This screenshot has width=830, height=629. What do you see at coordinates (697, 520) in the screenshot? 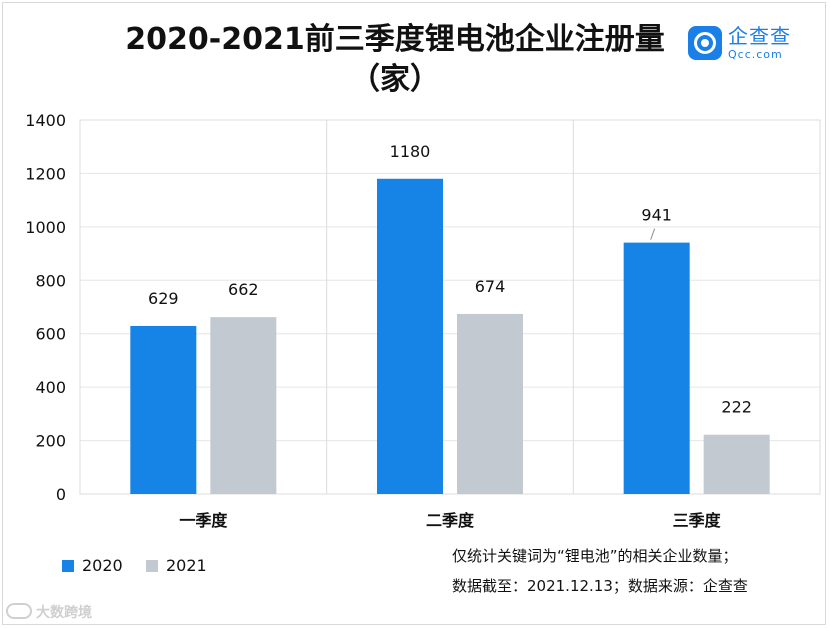
I see `x-category-label-3: 三季度` at bounding box center [697, 520].